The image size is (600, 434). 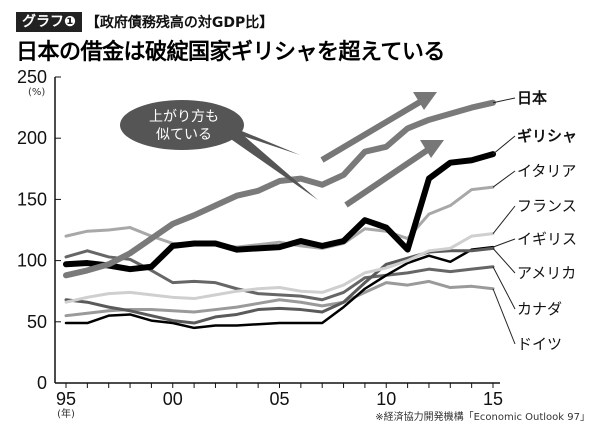 What do you see at coordinates (66, 399) in the screenshot?
I see `x-tick-label: 95` at bounding box center [66, 399].